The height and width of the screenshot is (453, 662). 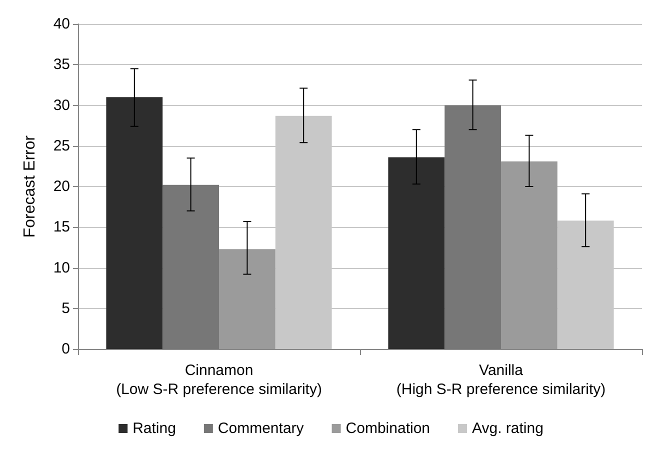 What do you see at coordinates (66, 349) in the screenshot?
I see `y-tick-label: 0` at bounding box center [66, 349].